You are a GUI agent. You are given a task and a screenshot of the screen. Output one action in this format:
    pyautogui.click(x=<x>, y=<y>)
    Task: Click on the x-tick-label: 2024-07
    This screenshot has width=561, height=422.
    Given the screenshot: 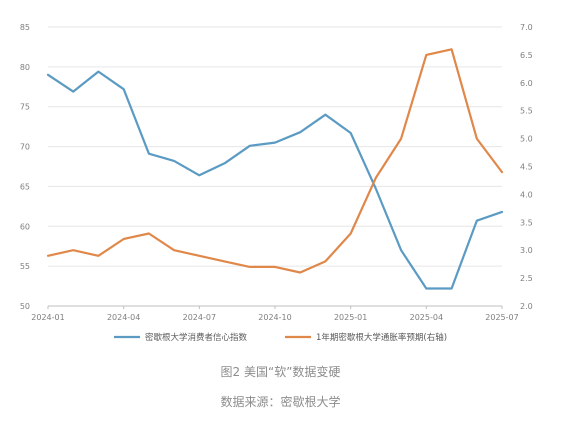 What is the action you would take?
    pyautogui.click(x=199, y=317)
    